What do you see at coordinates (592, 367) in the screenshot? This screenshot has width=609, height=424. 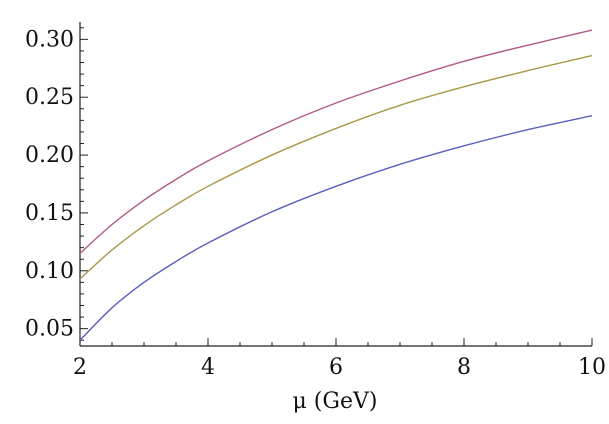 I see `x-tick-label: 10` at bounding box center [592, 367].